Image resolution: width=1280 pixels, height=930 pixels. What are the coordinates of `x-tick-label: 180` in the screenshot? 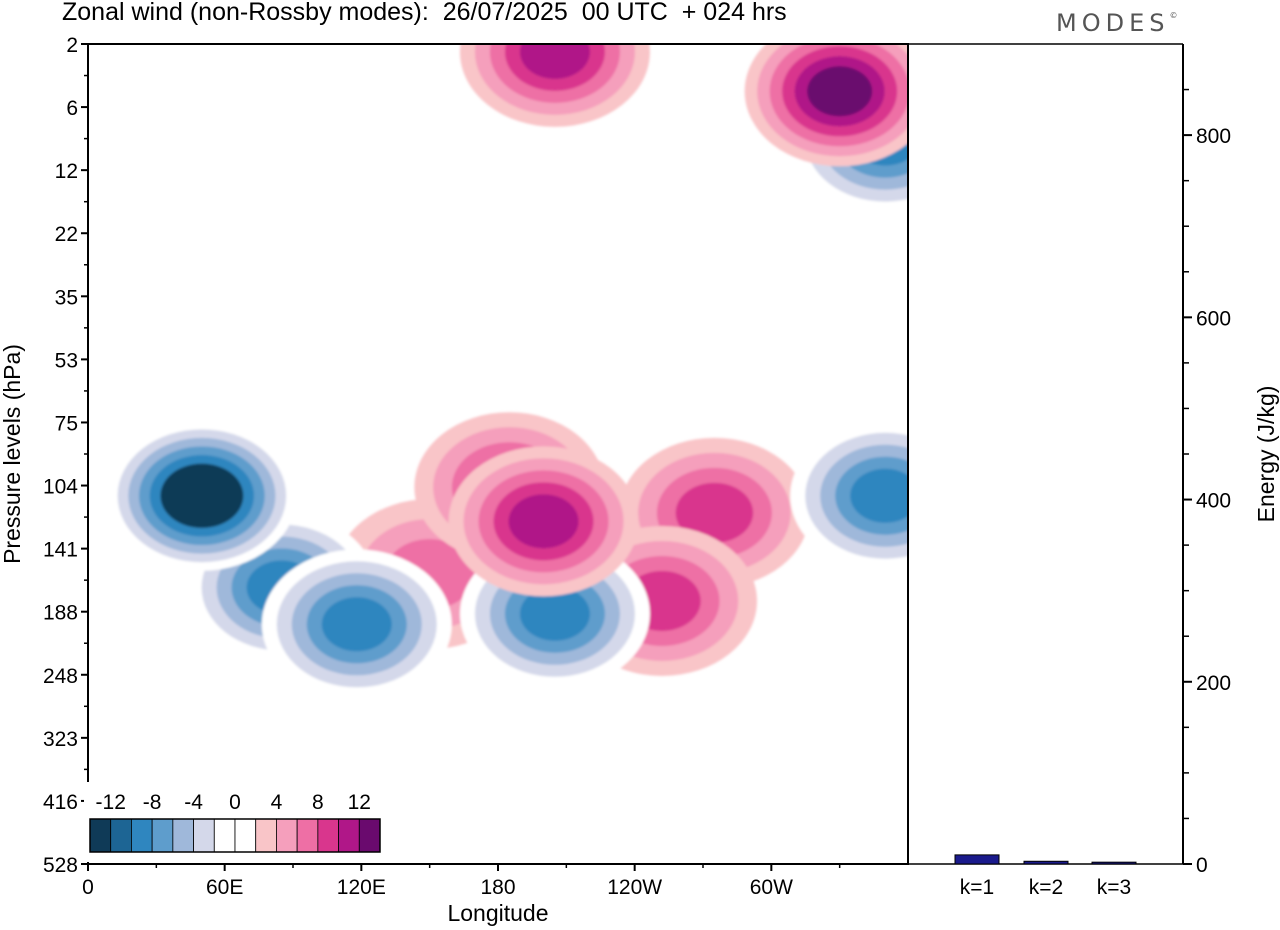 It's located at (497, 887).